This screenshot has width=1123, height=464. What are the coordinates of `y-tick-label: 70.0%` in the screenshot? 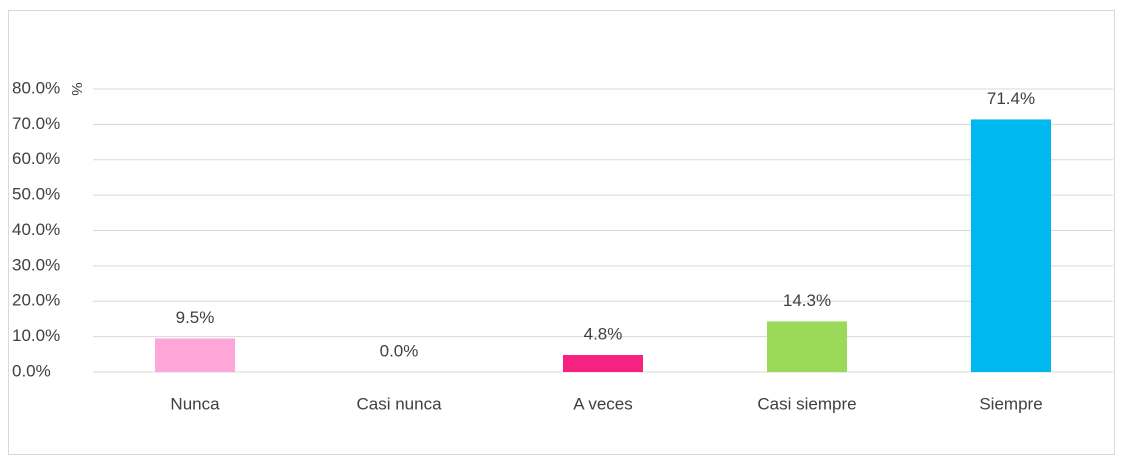 It's located at (36, 123).